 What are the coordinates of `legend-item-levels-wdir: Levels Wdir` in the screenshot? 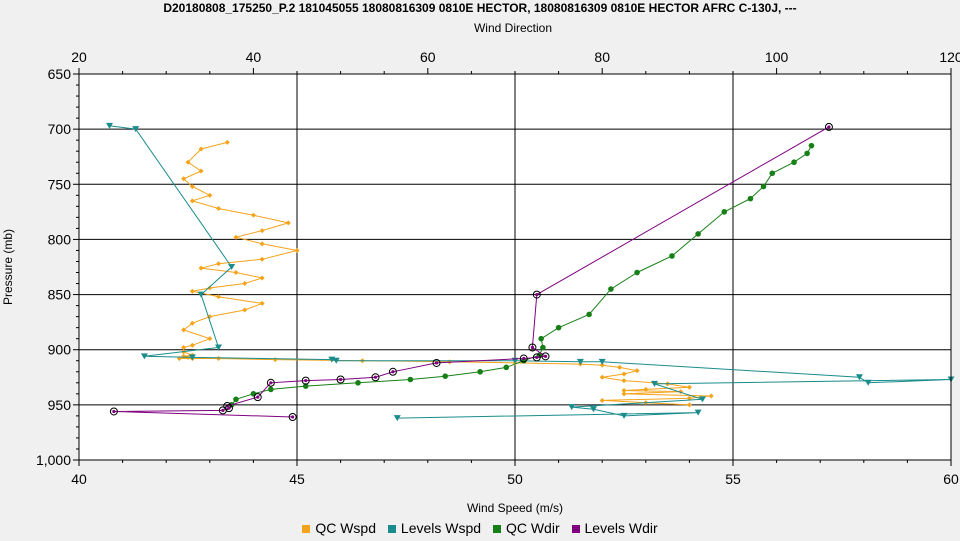 It's located at (614, 528).